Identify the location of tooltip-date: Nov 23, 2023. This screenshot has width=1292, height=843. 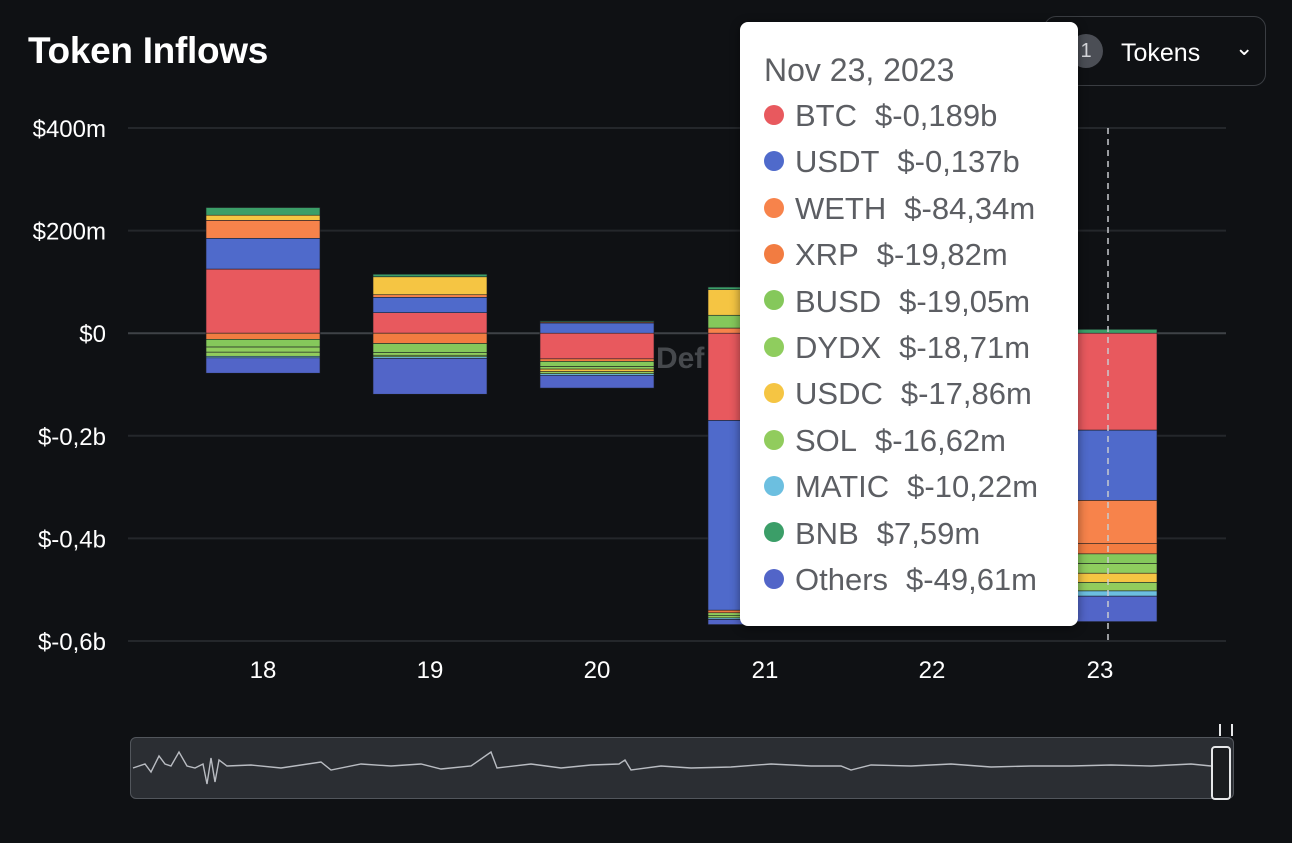
(859, 70).